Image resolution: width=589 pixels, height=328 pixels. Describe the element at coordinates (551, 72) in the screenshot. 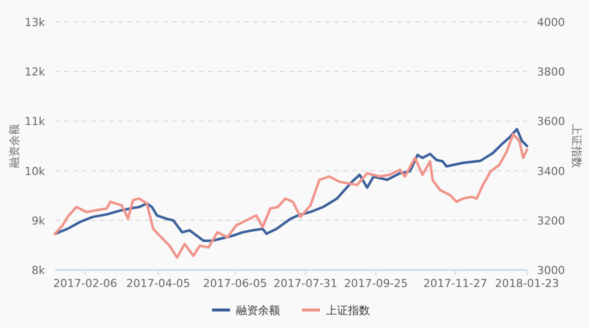

I see `y2-tick-label: 3800` at that location.